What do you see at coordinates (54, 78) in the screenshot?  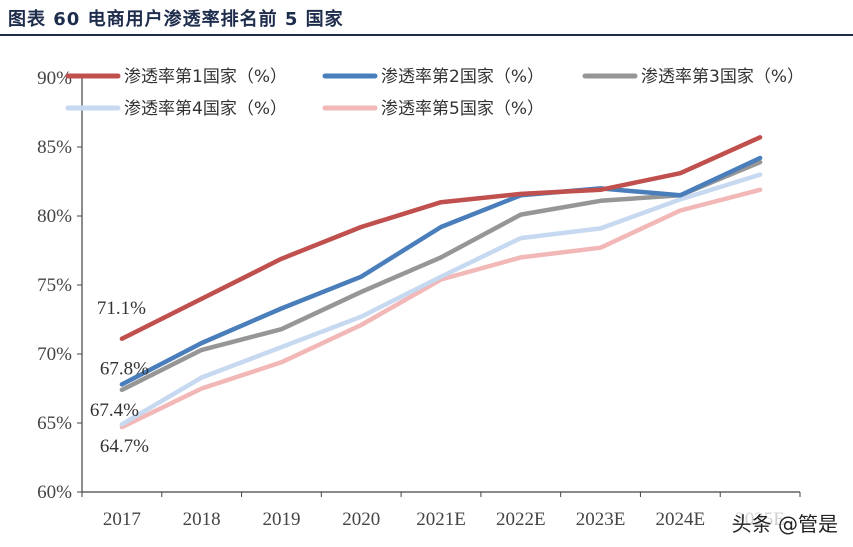 I see `y-tick-label: 90%` at bounding box center [54, 78].